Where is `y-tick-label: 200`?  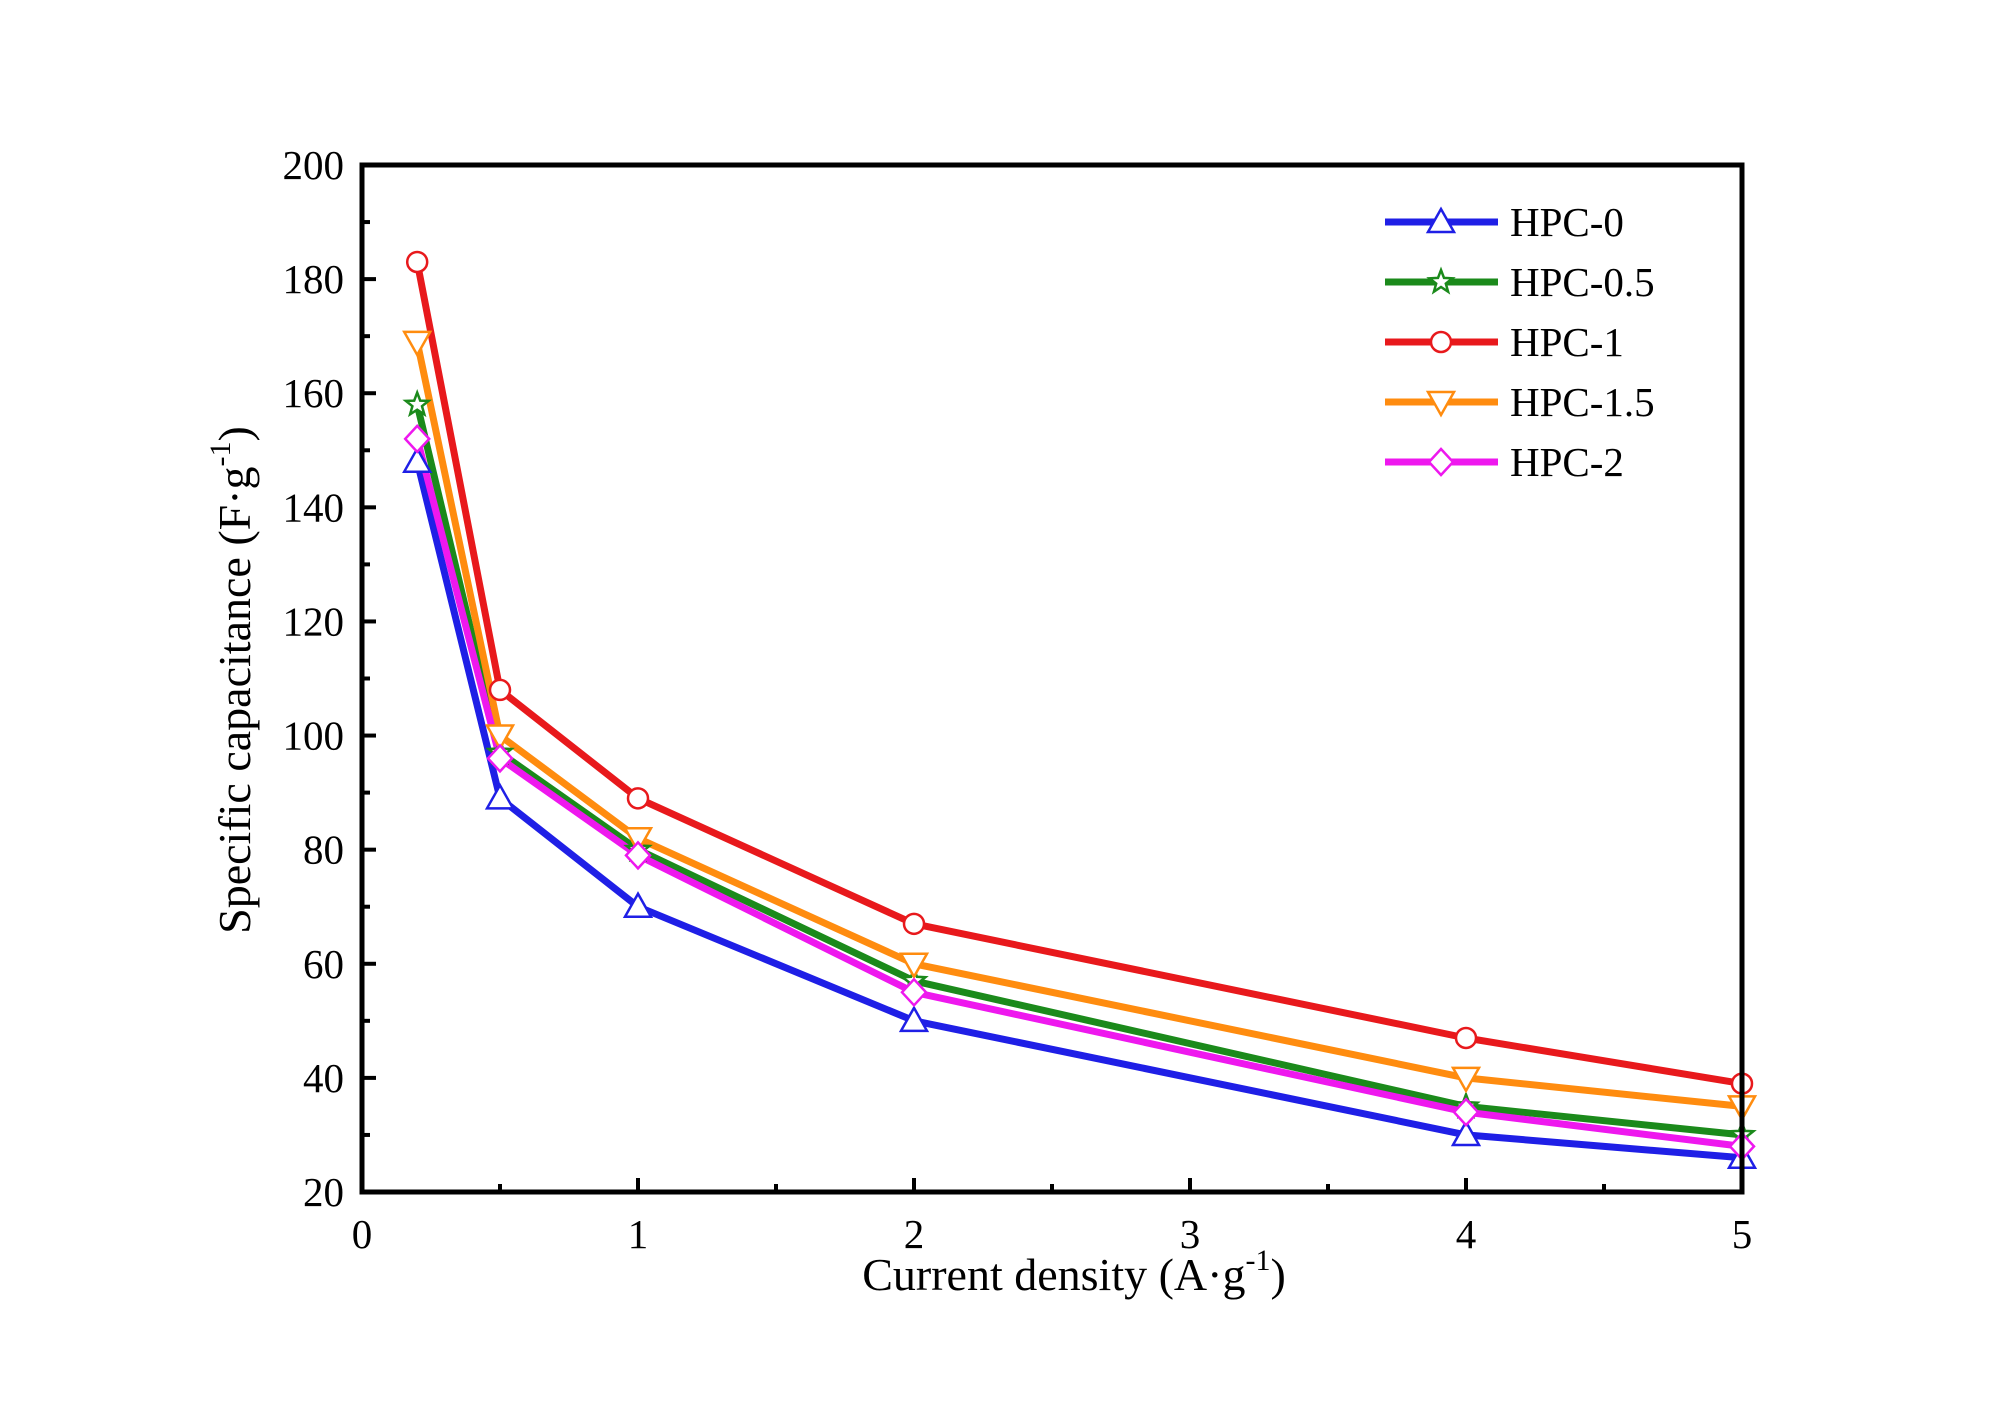 y-tick-label: 200 is located at coordinates (314, 165).